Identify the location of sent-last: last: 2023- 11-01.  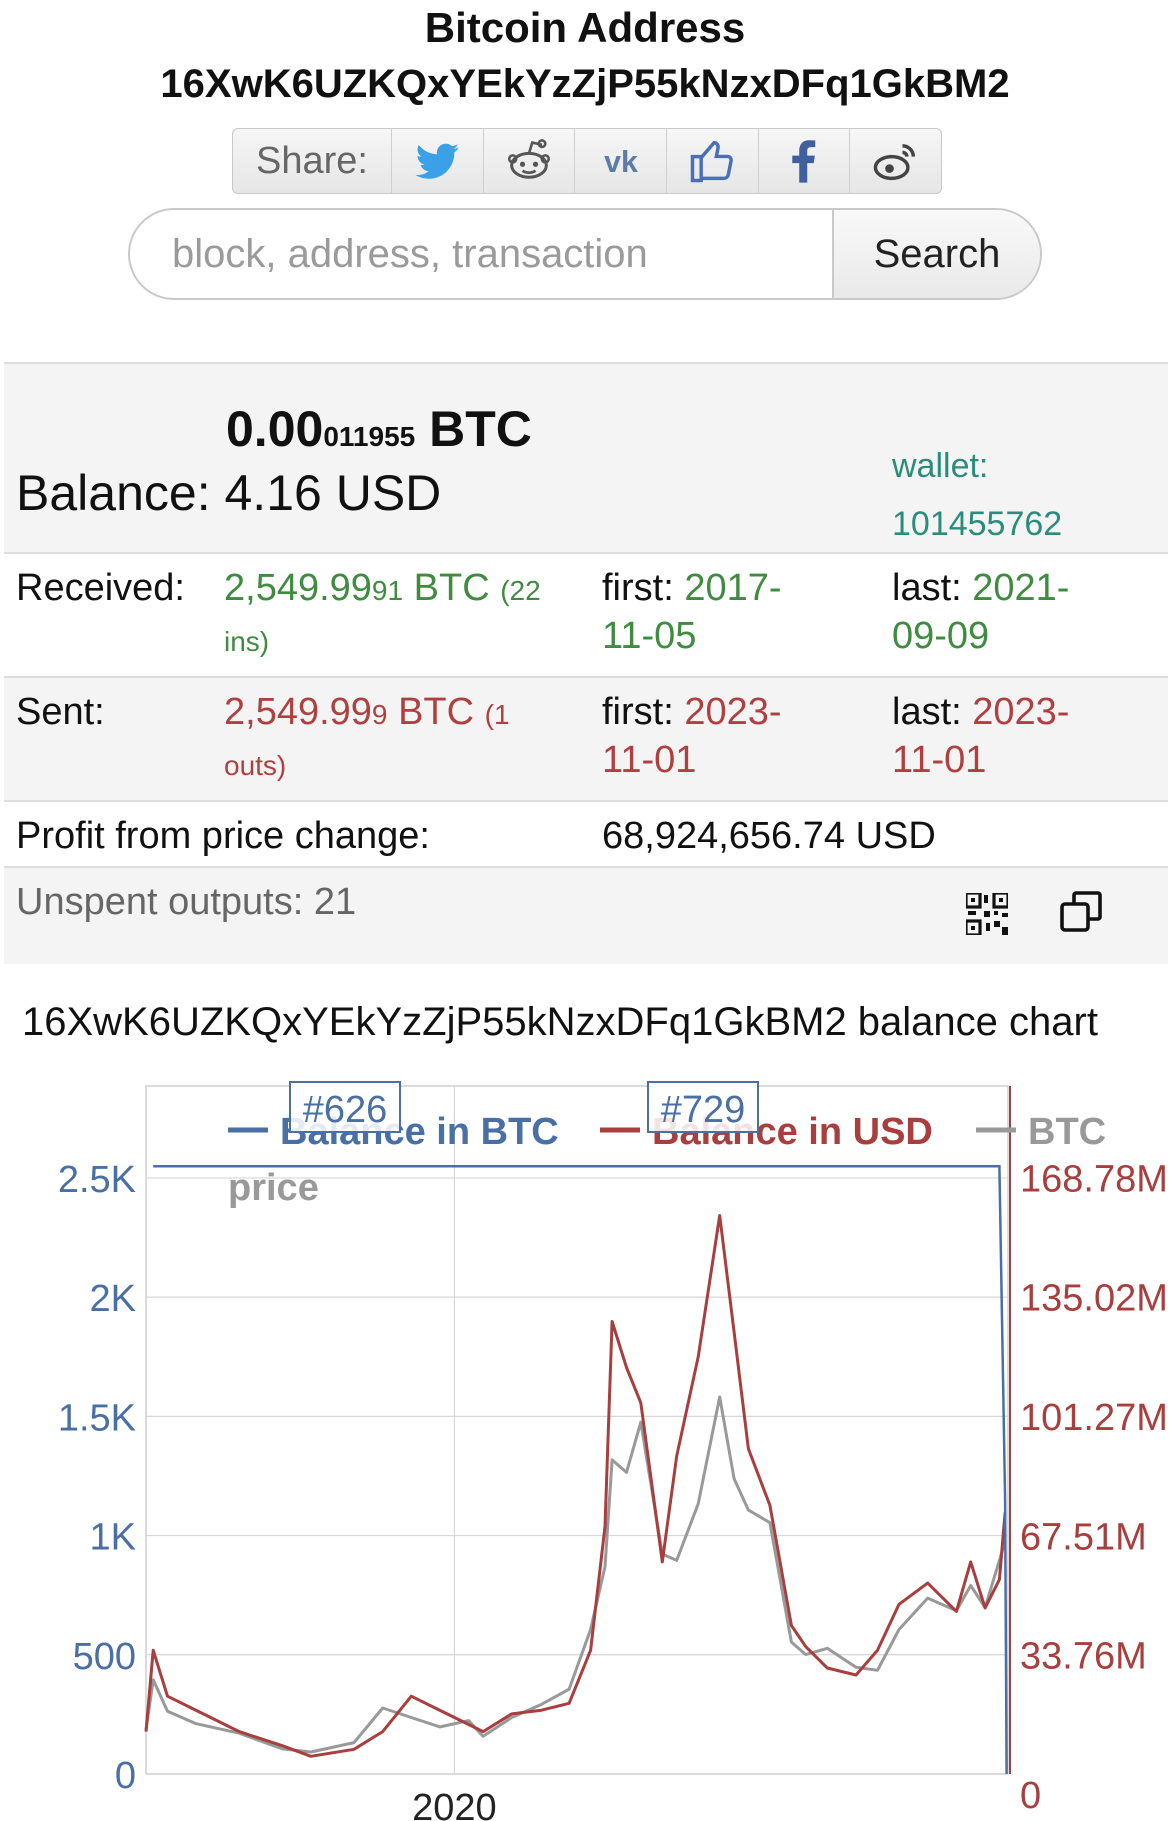
(980, 736).